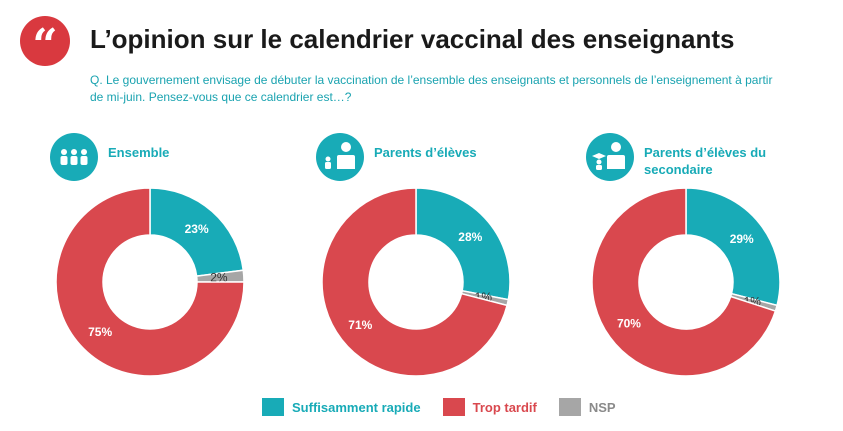  What do you see at coordinates (504, 407) in the screenshot?
I see `legend-label: Trop tardif` at bounding box center [504, 407].